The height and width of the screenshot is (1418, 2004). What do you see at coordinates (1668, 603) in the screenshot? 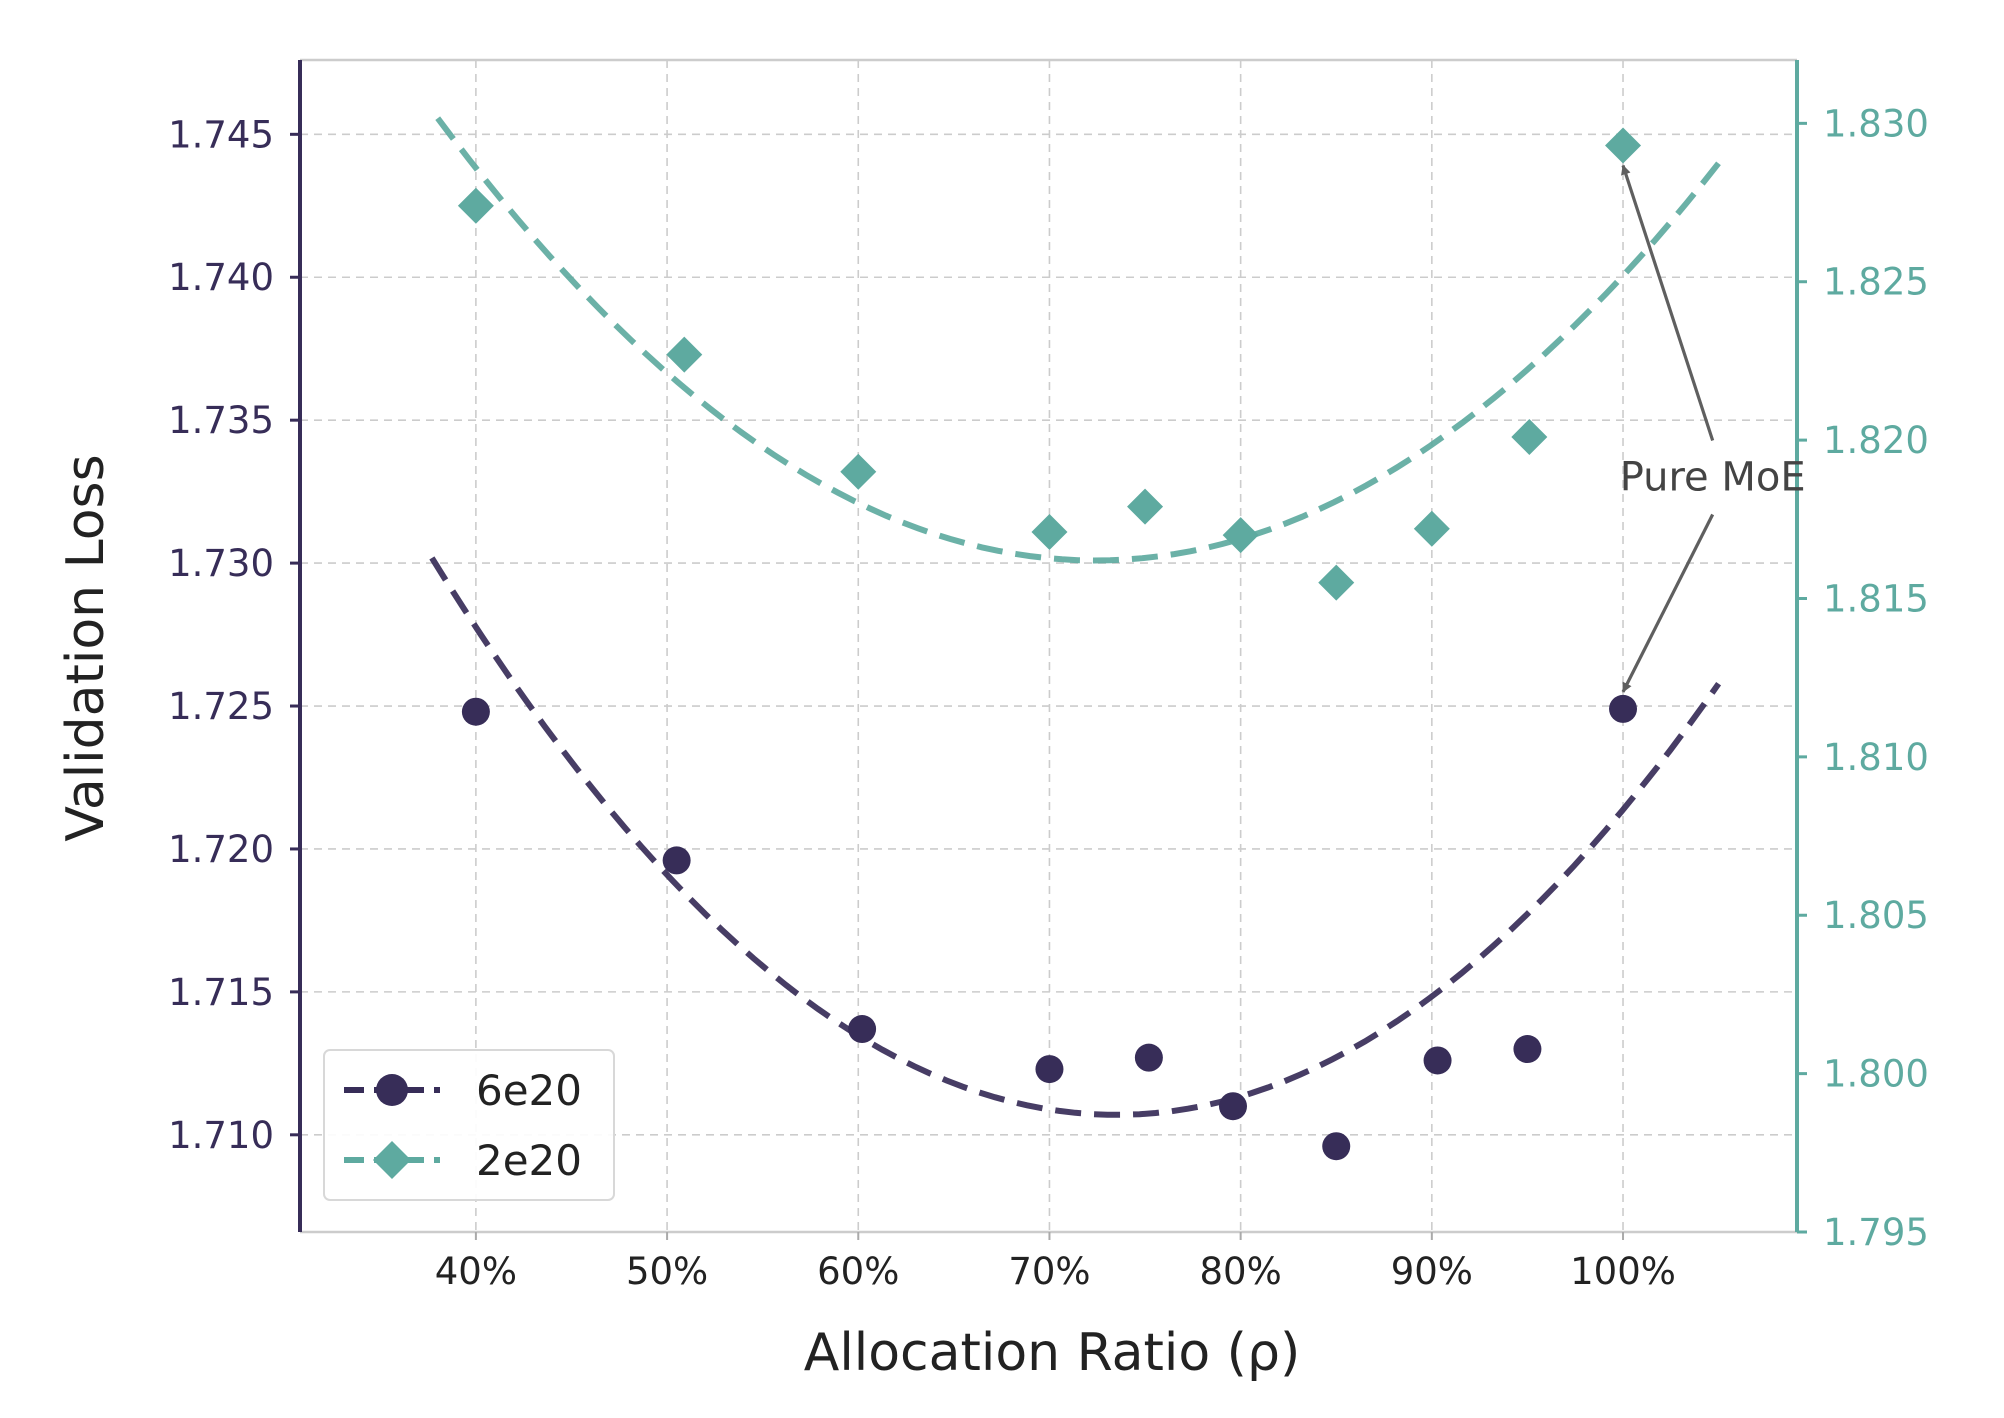
I see `annotation-arrow-down` at bounding box center [1668, 603].